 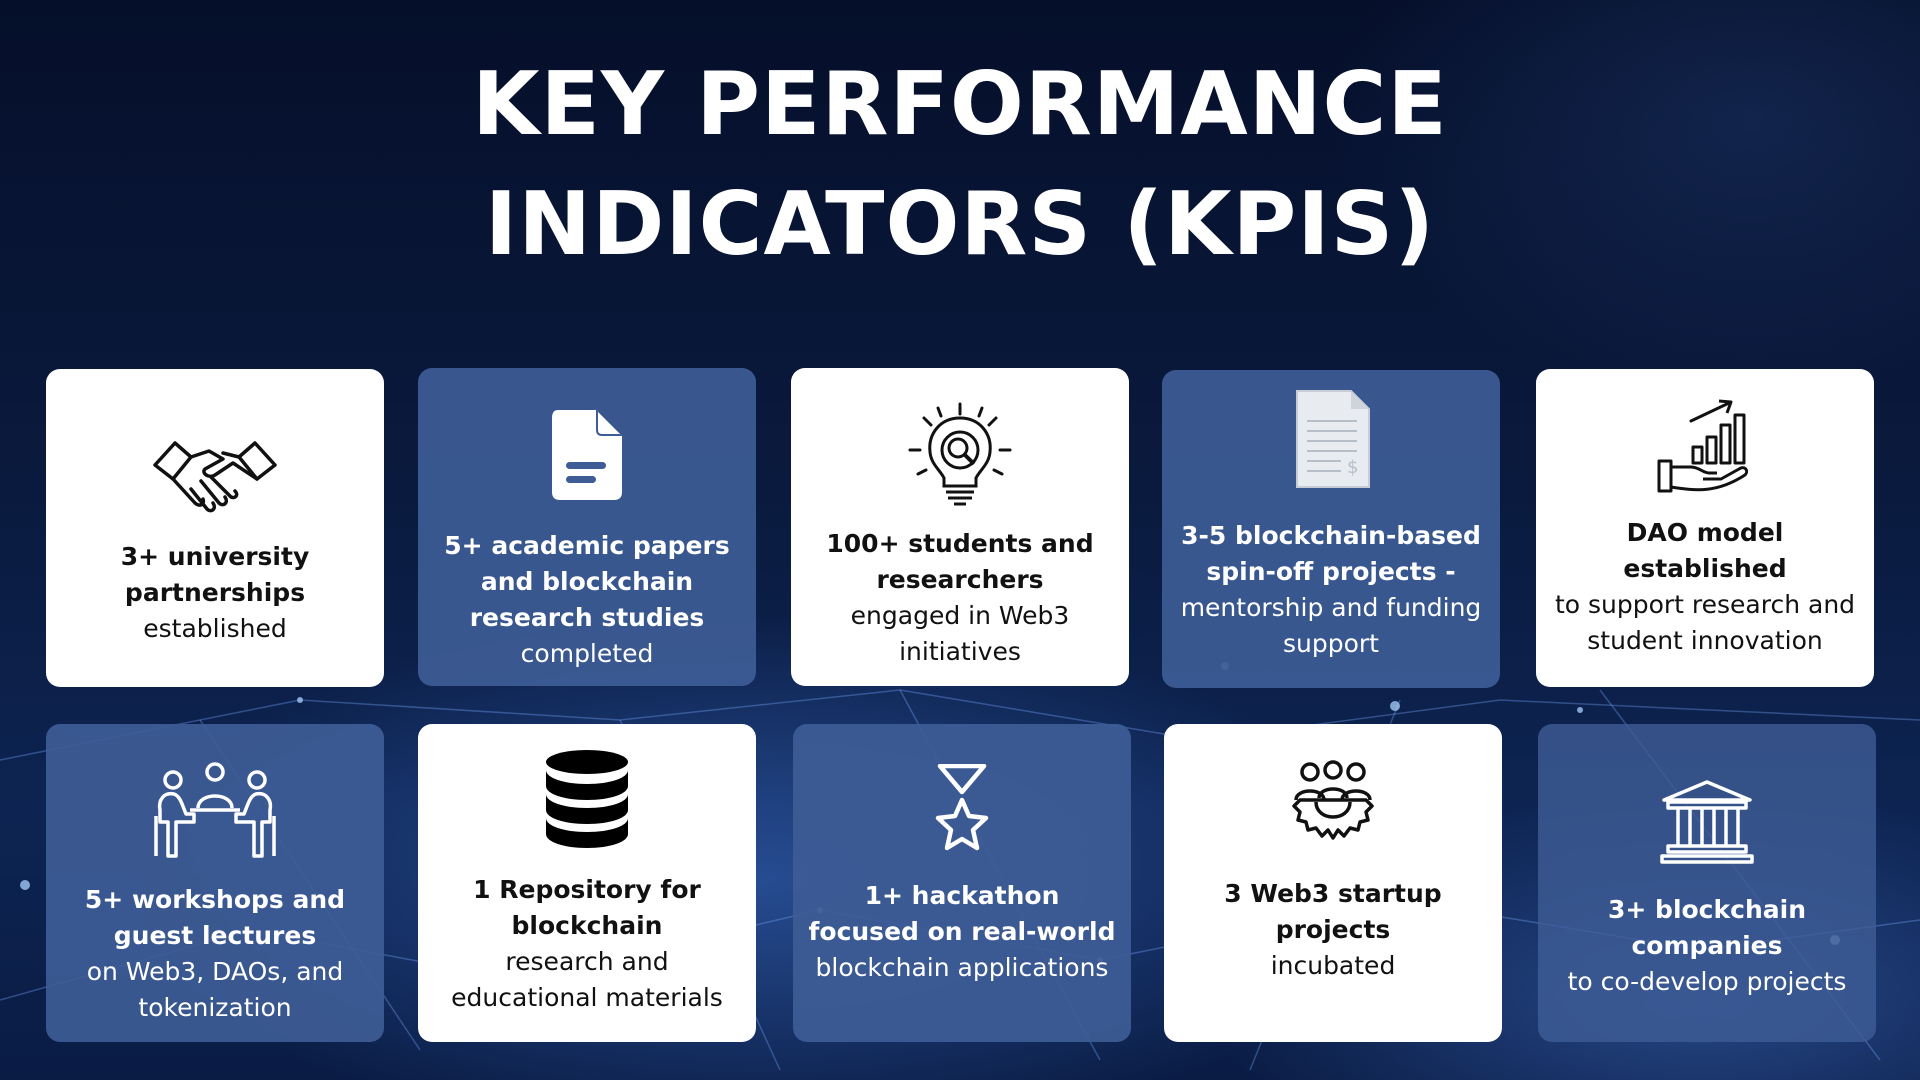 What do you see at coordinates (1707, 822) in the screenshot?
I see `institution-icon` at bounding box center [1707, 822].